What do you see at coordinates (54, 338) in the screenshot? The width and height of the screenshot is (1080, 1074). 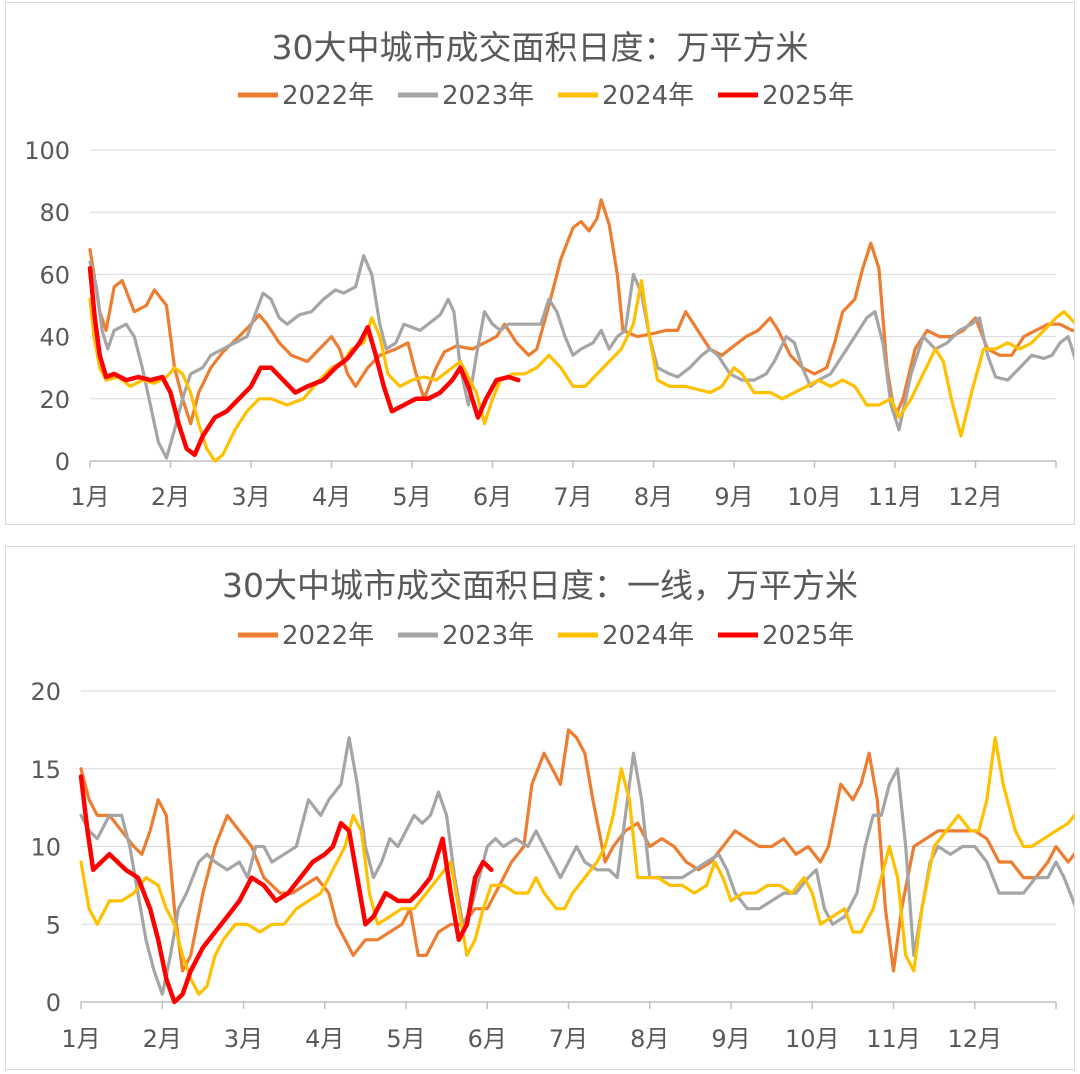 I see `y-tick-label: 40` at bounding box center [54, 338].